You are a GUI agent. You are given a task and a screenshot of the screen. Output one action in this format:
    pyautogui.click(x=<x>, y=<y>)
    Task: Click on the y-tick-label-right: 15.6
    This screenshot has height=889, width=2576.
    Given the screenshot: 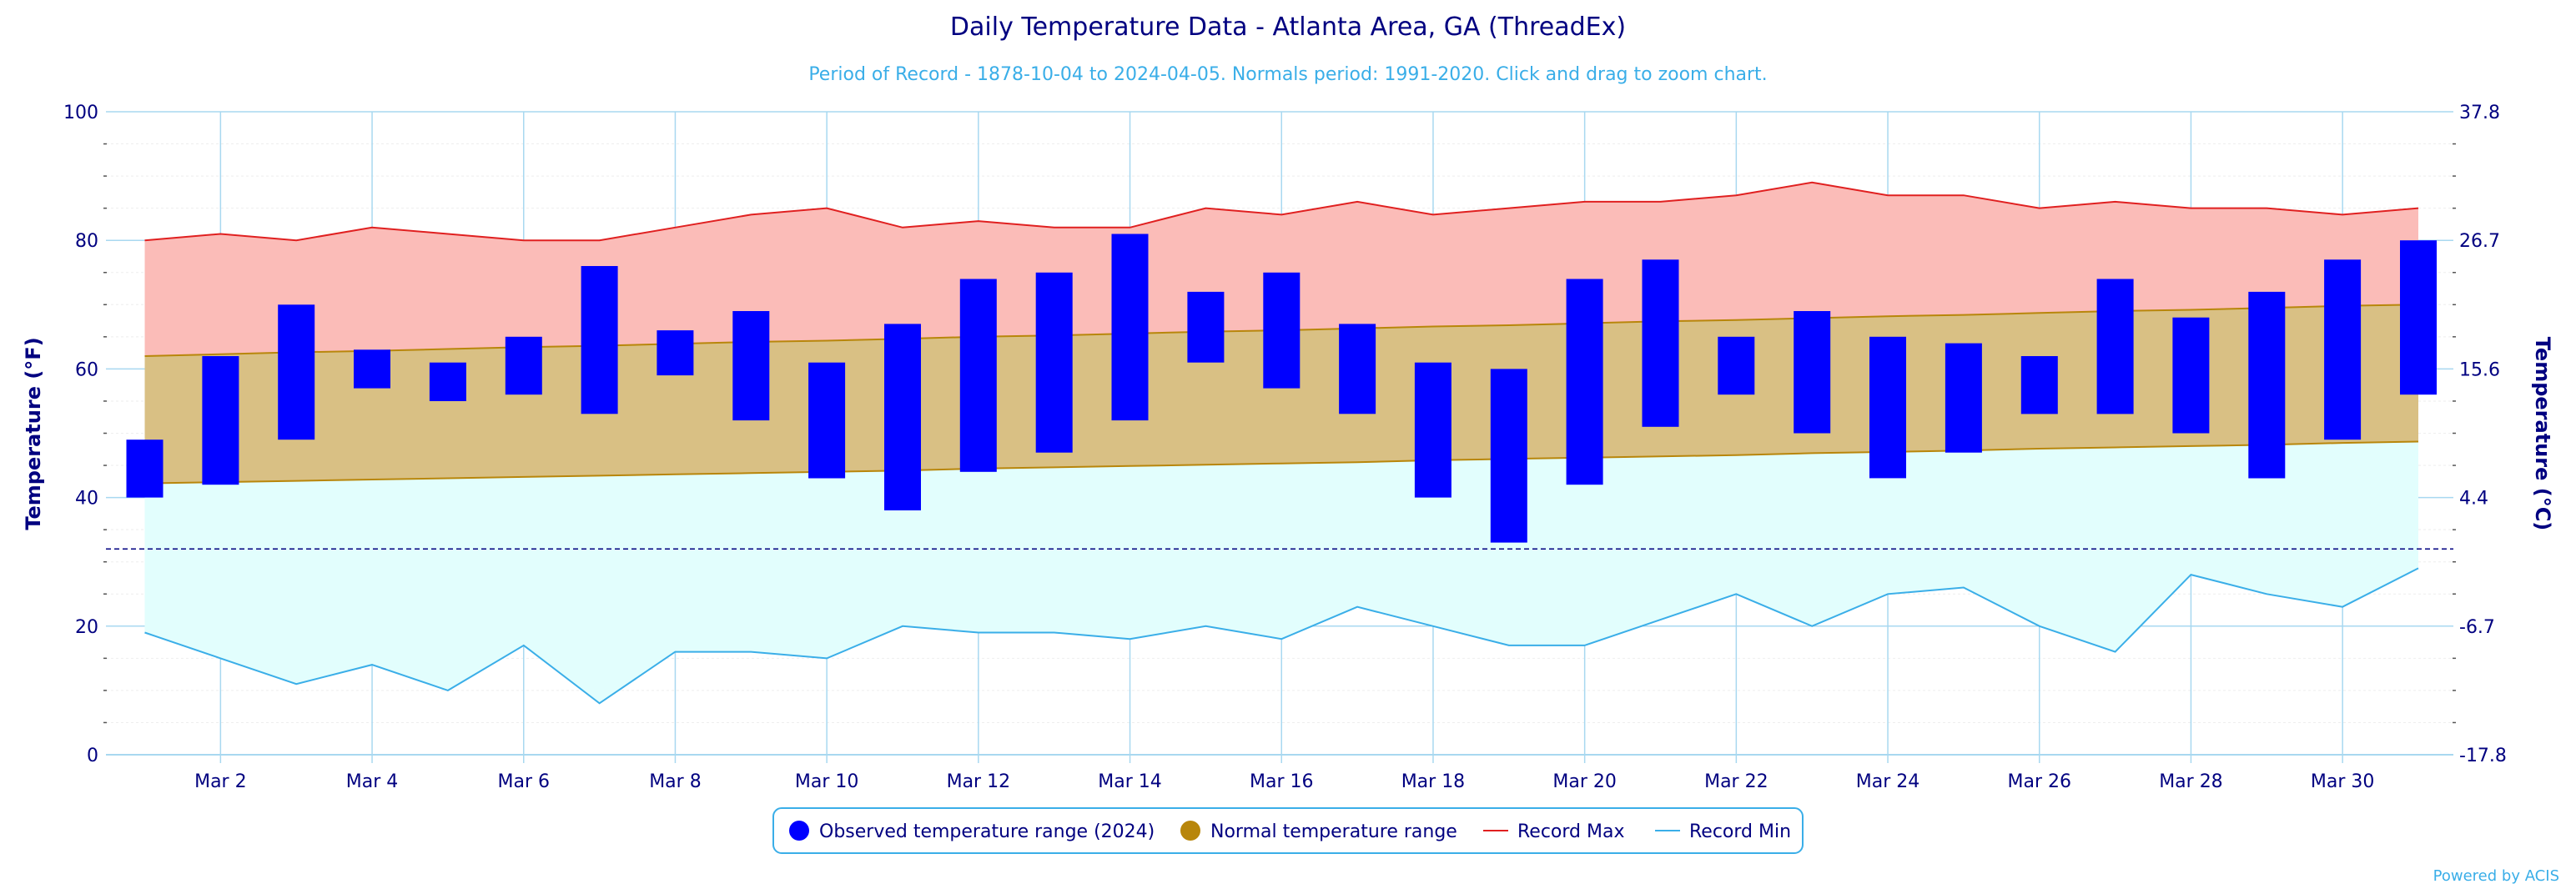 What is the action you would take?
    pyautogui.click(x=2479, y=369)
    